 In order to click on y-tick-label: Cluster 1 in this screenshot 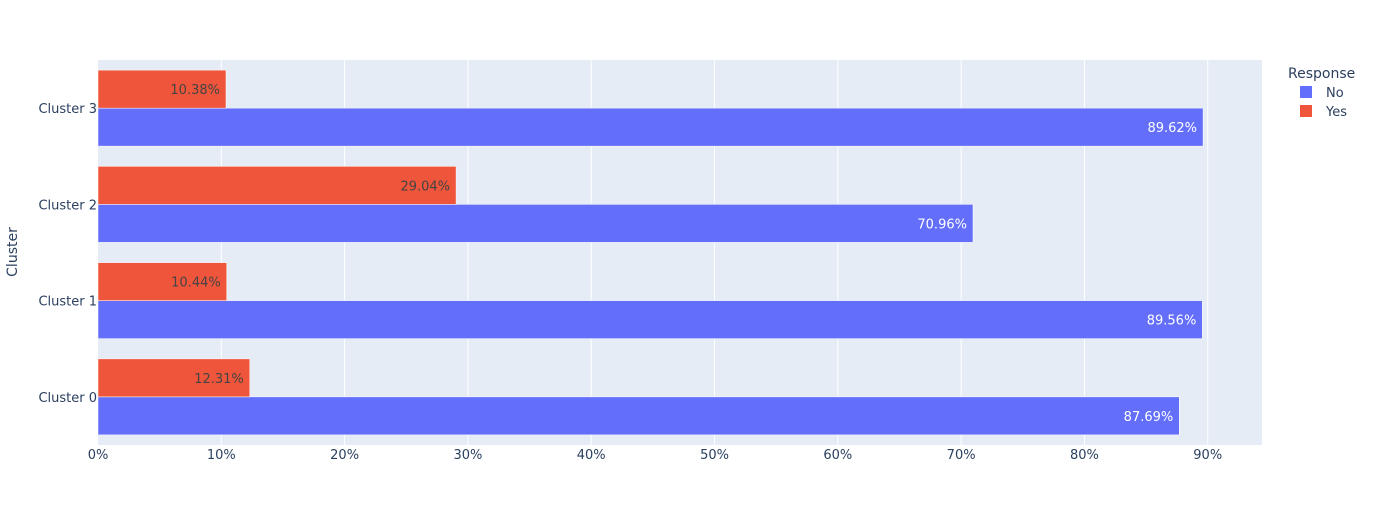, I will do `click(67, 302)`.